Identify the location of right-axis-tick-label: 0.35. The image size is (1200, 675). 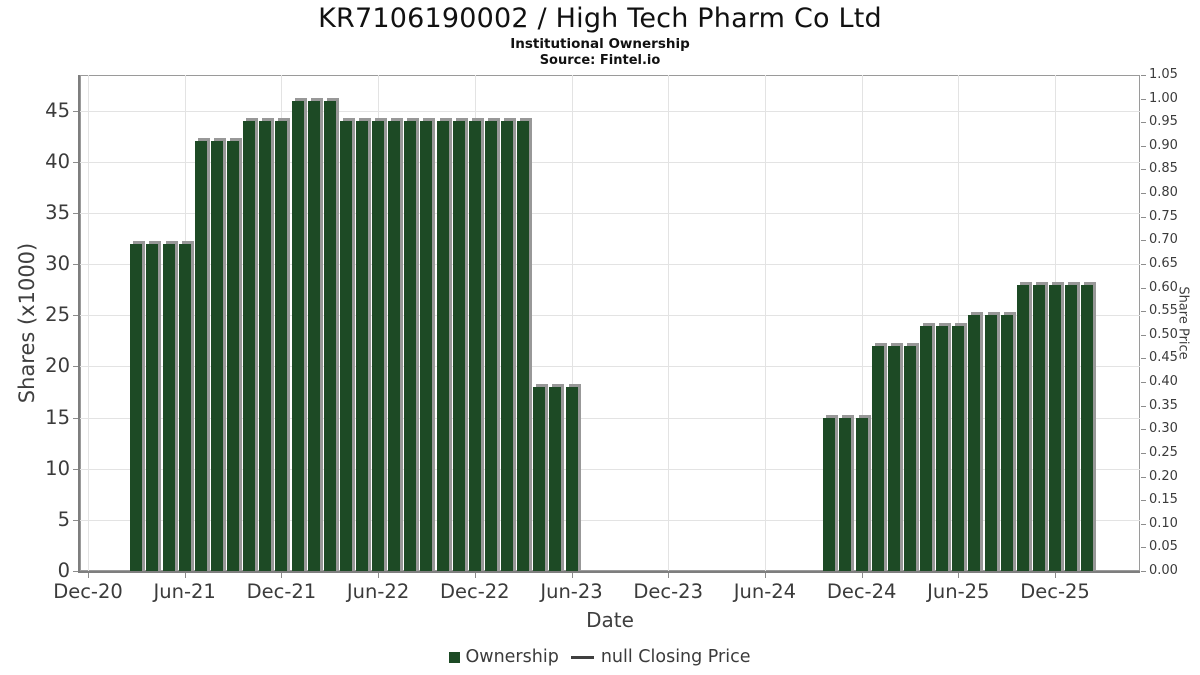
(1163, 405).